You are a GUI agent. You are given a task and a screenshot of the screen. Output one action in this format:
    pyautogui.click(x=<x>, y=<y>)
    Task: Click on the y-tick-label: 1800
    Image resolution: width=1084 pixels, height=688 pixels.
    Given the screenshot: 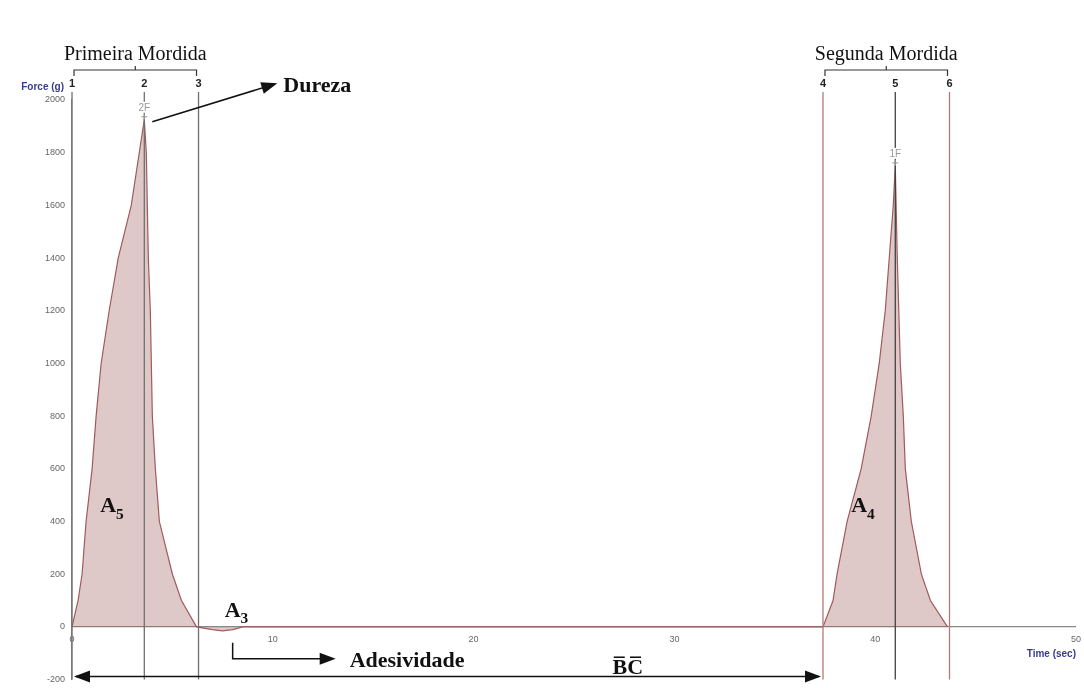 What is the action you would take?
    pyautogui.click(x=55, y=152)
    